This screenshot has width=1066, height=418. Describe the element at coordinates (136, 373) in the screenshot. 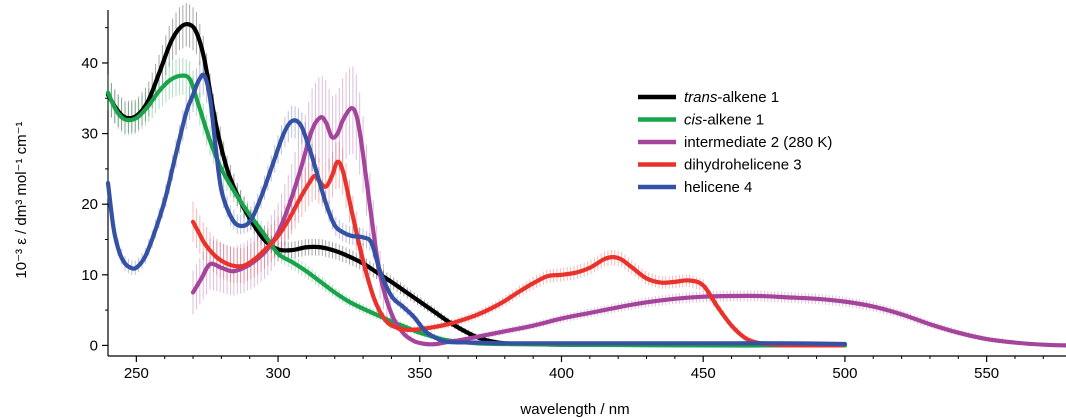

I see `x-tick-label: 250` at that location.